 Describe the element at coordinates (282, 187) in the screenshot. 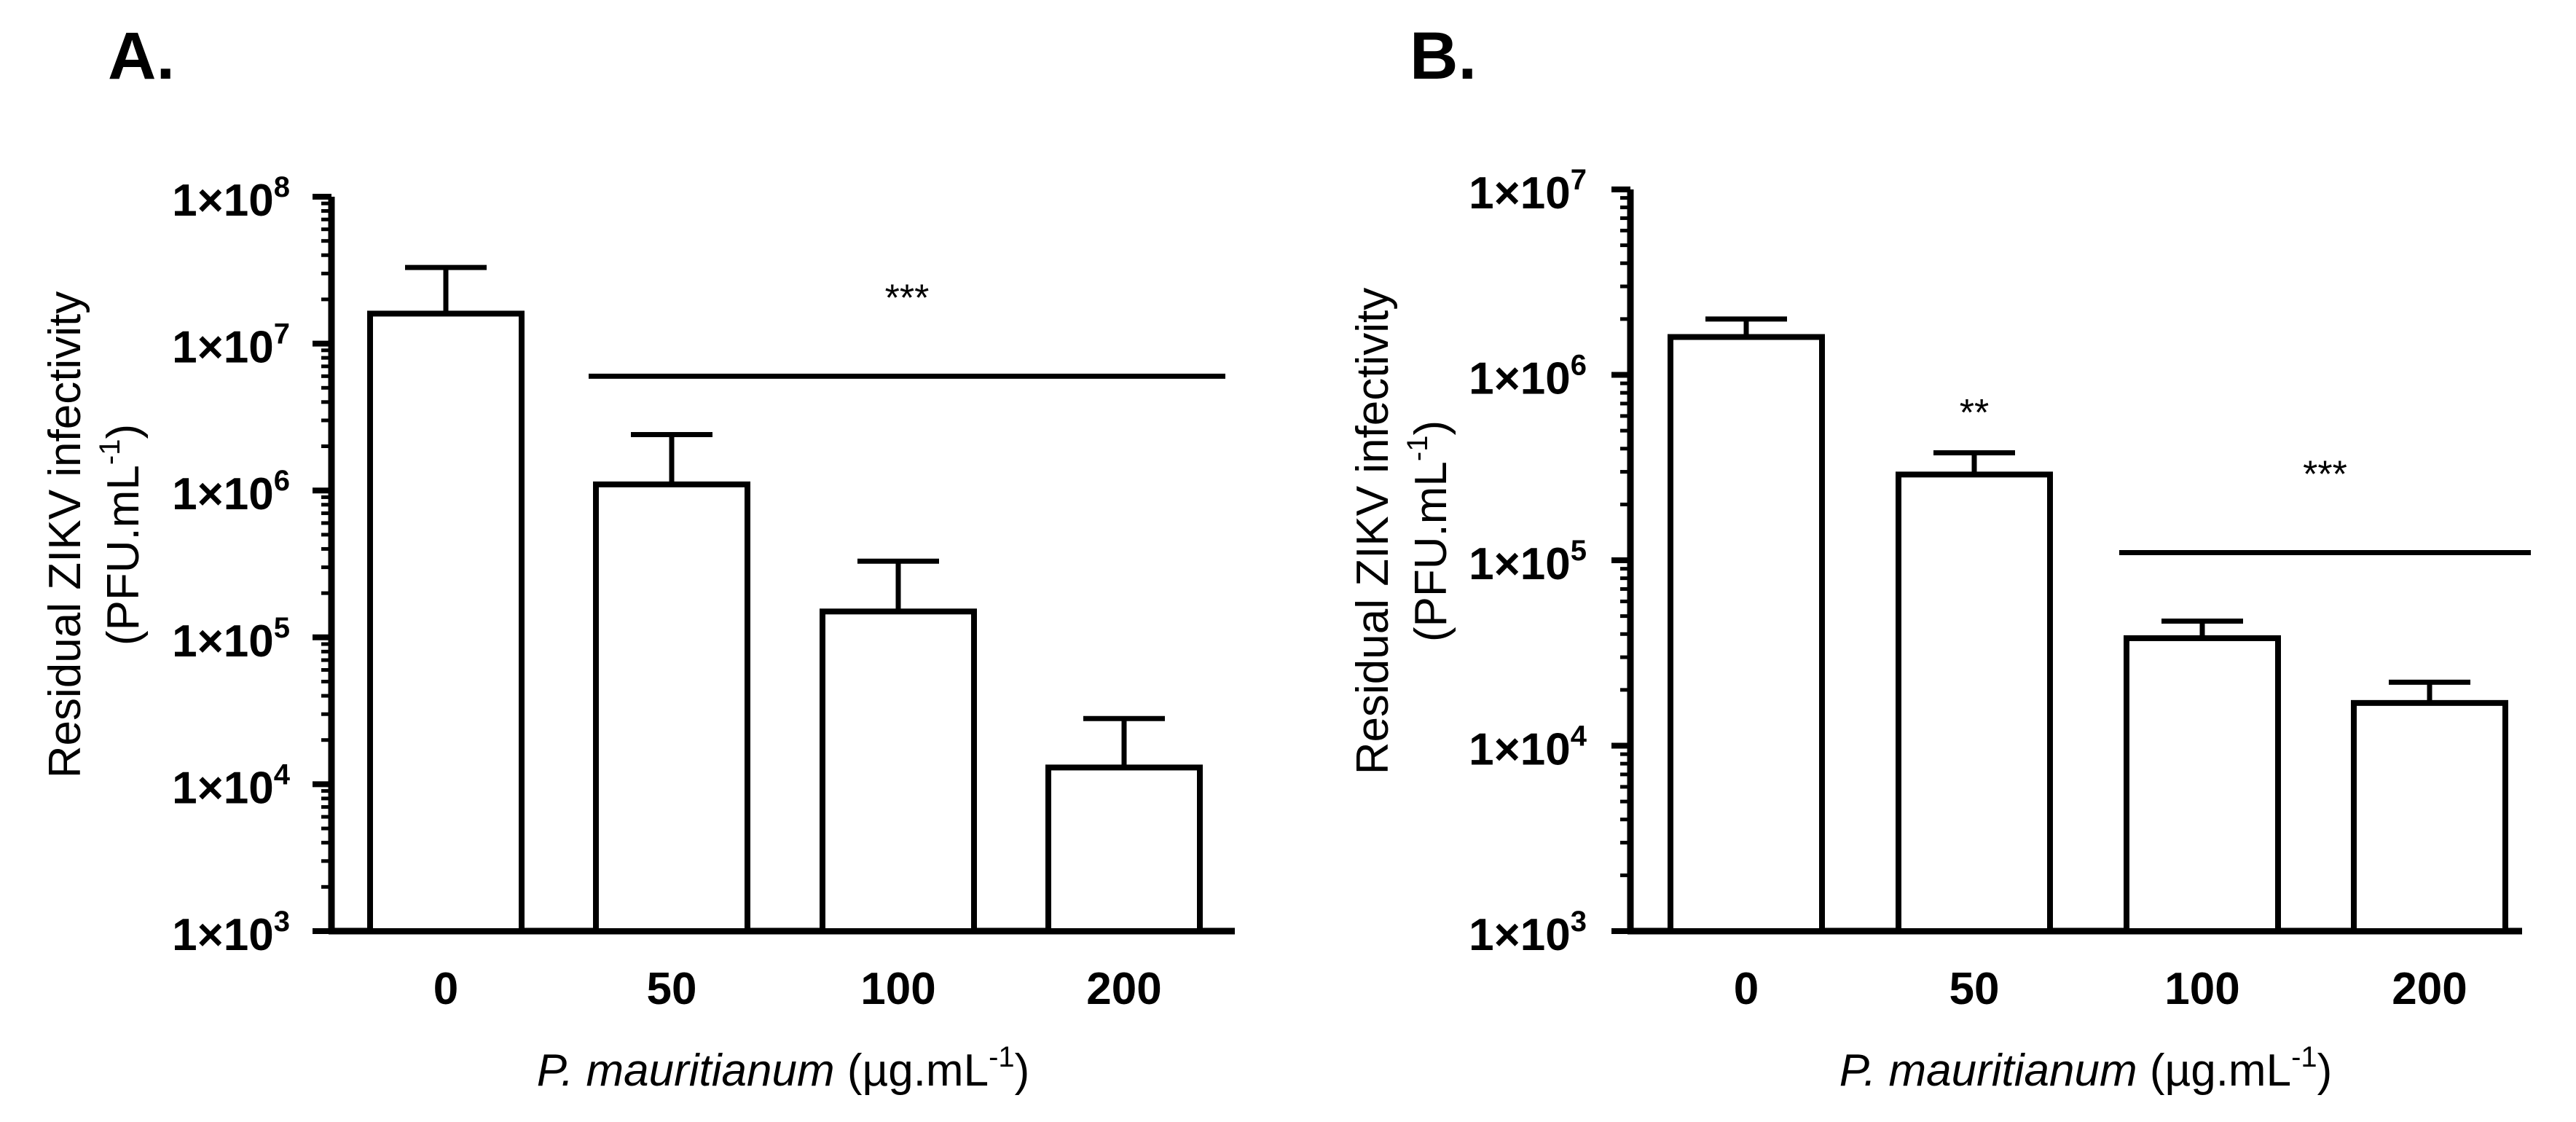

I see `y-tick-exponent: 8` at that location.